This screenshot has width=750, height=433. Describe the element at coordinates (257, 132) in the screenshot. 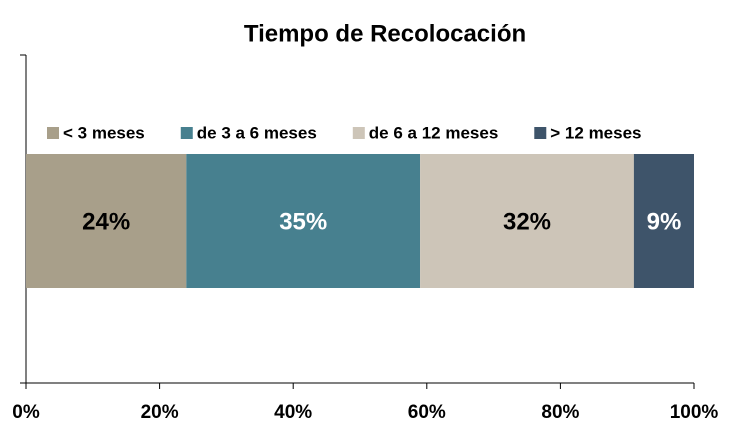

I see `legend-label: de 3 a 6 meses` at that location.